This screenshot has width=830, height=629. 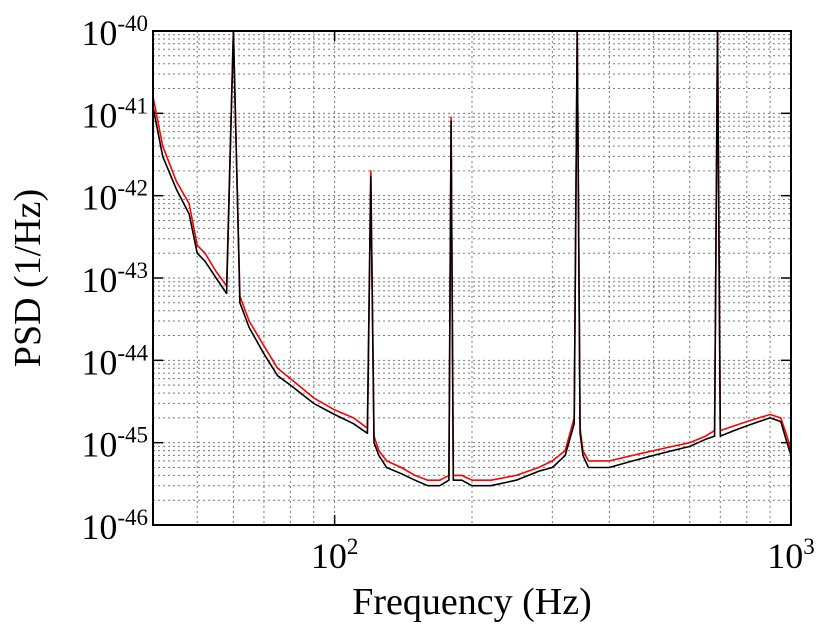 I want to click on y-tick-label: 10-42, so click(x=114, y=197).